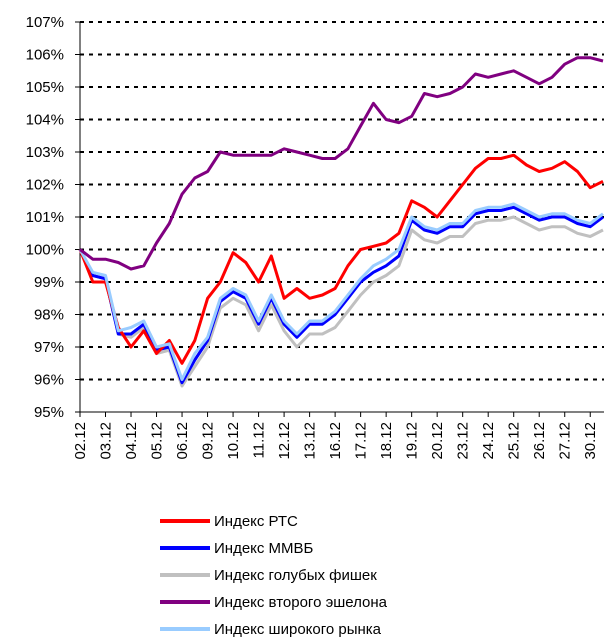  Describe the element at coordinates (49, 347) in the screenshot. I see `y-tick-label: 97%` at that location.